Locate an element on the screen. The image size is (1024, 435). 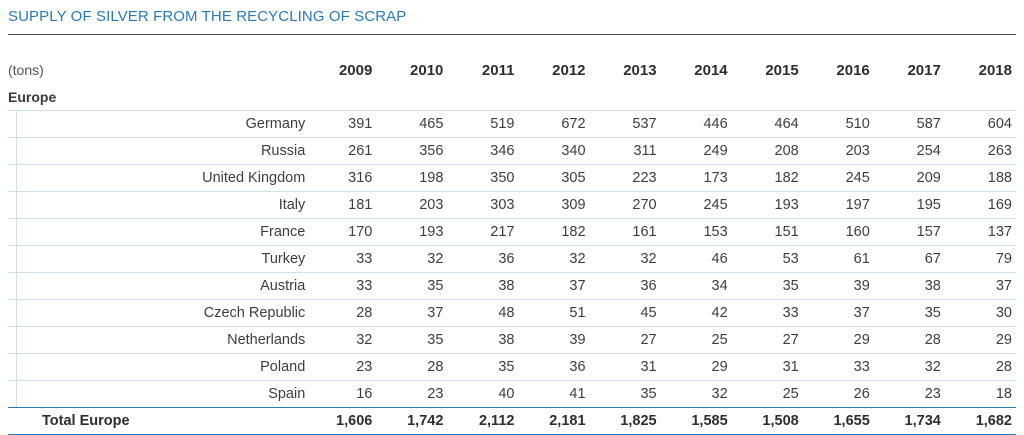
row-label-cell: Turkey is located at coordinates (157, 259).